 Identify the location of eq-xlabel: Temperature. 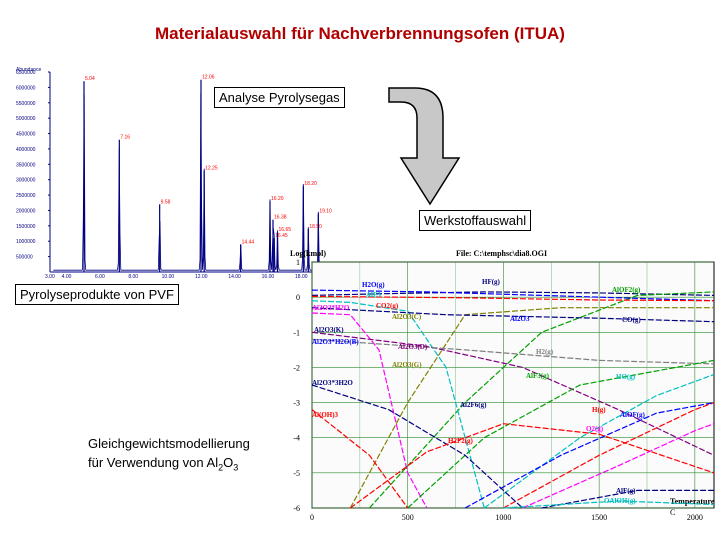
(692, 501).